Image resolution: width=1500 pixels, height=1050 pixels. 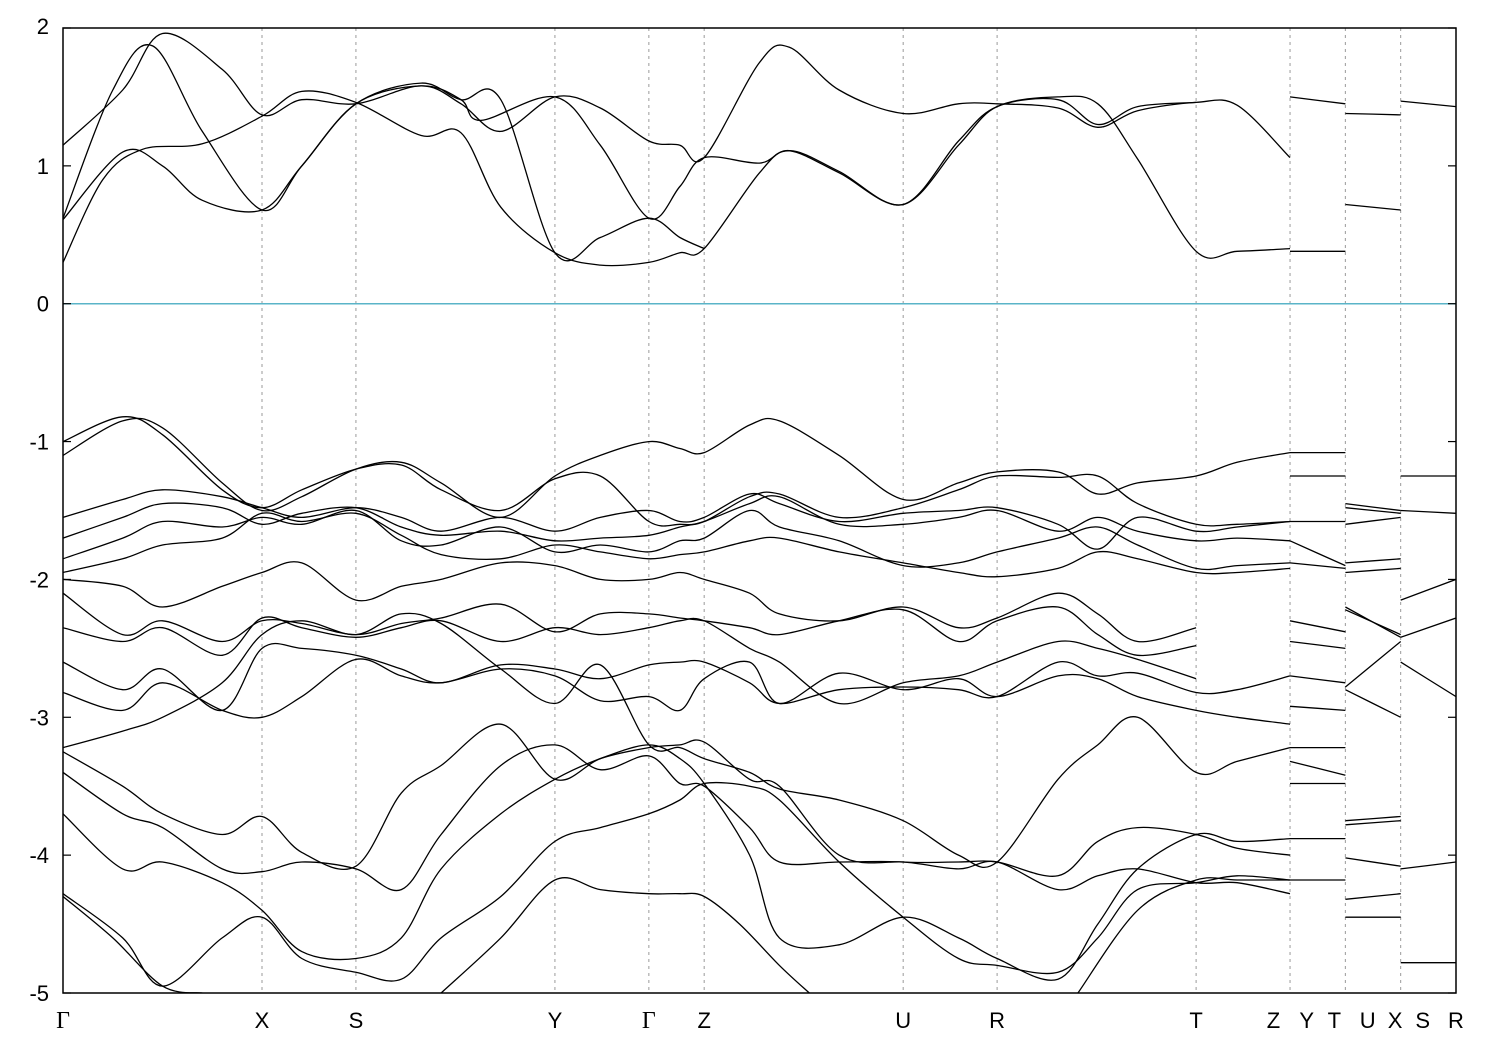 I want to click on y-tick-label: 0, so click(x=43, y=304).